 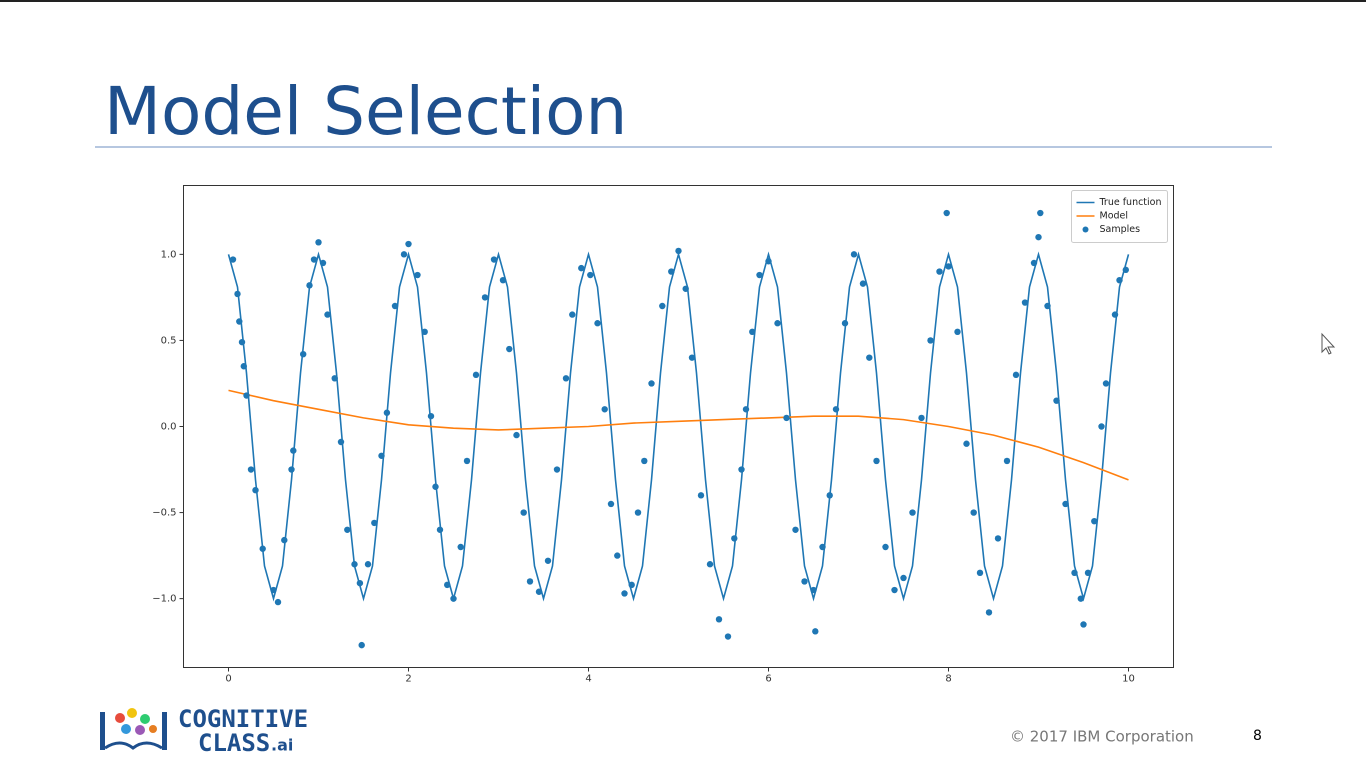 I want to click on legend-label: True function, so click(x=1130, y=202).